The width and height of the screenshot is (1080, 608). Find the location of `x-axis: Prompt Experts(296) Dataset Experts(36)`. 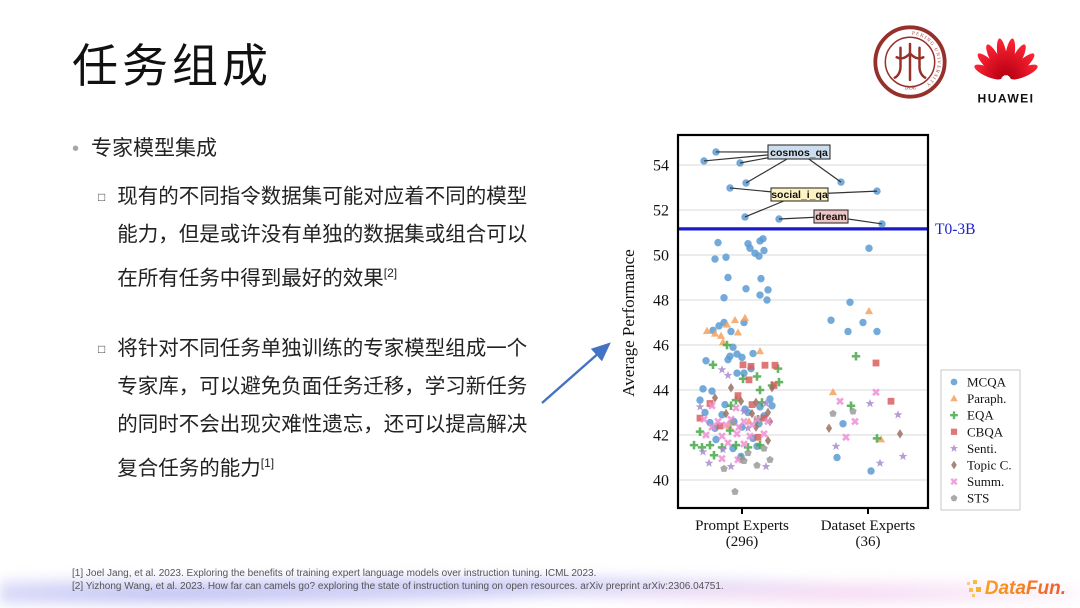

x-axis: Prompt Experts(296) Dataset Experts(36) is located at coordinates (805, 529).